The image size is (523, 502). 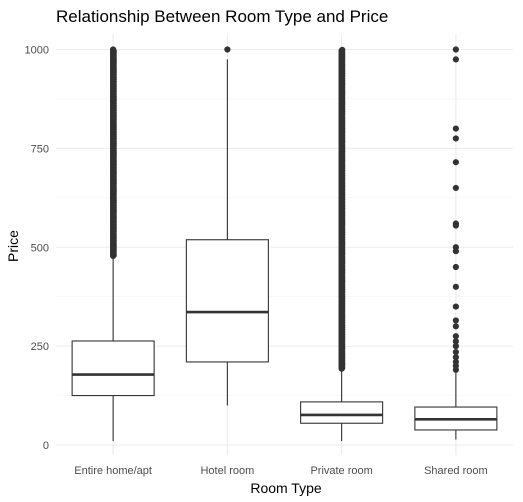 What do you see at coordinates (113, 471) in the screenshot?
I see `x-tick-label: Entire home/apt` at bounding box center [113, 471].